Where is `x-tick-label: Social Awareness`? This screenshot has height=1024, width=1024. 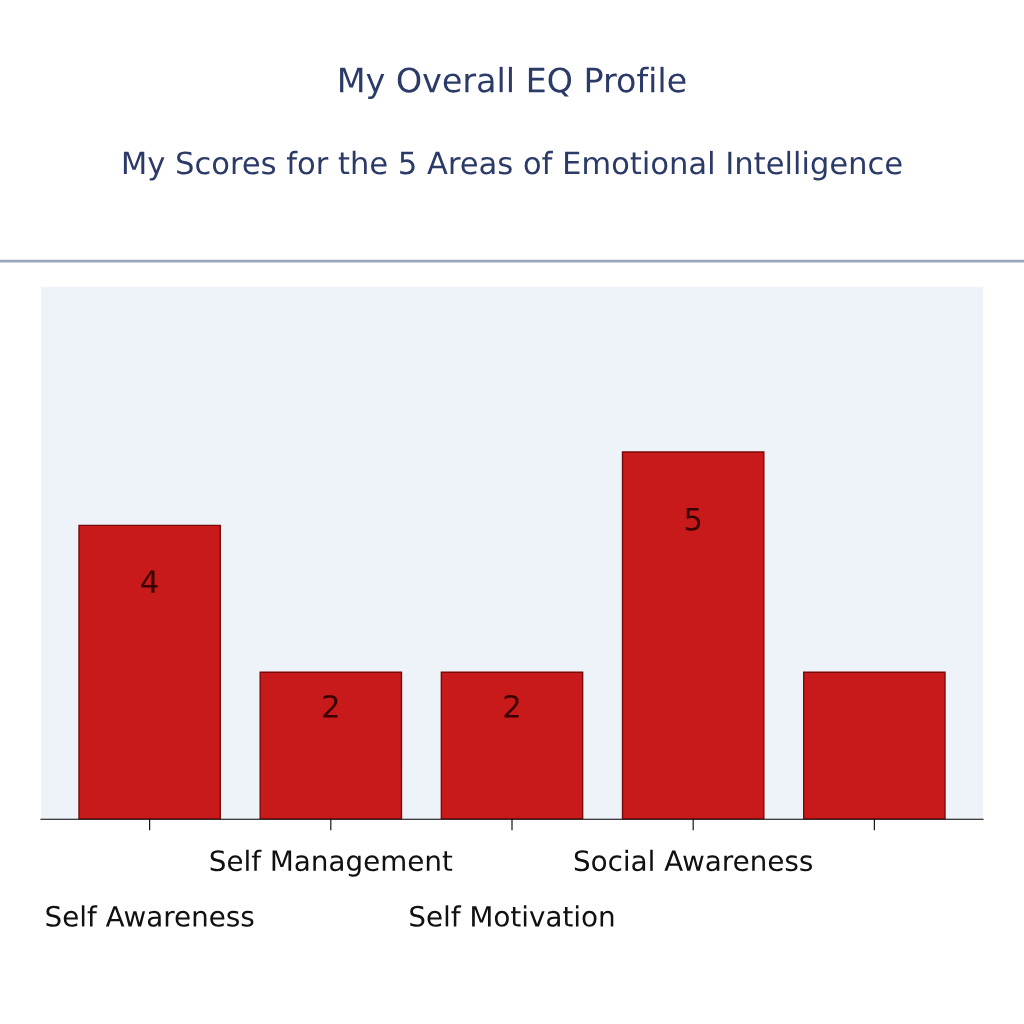
x-tick-label: Social Awareness is located at coordinates (693, 860).